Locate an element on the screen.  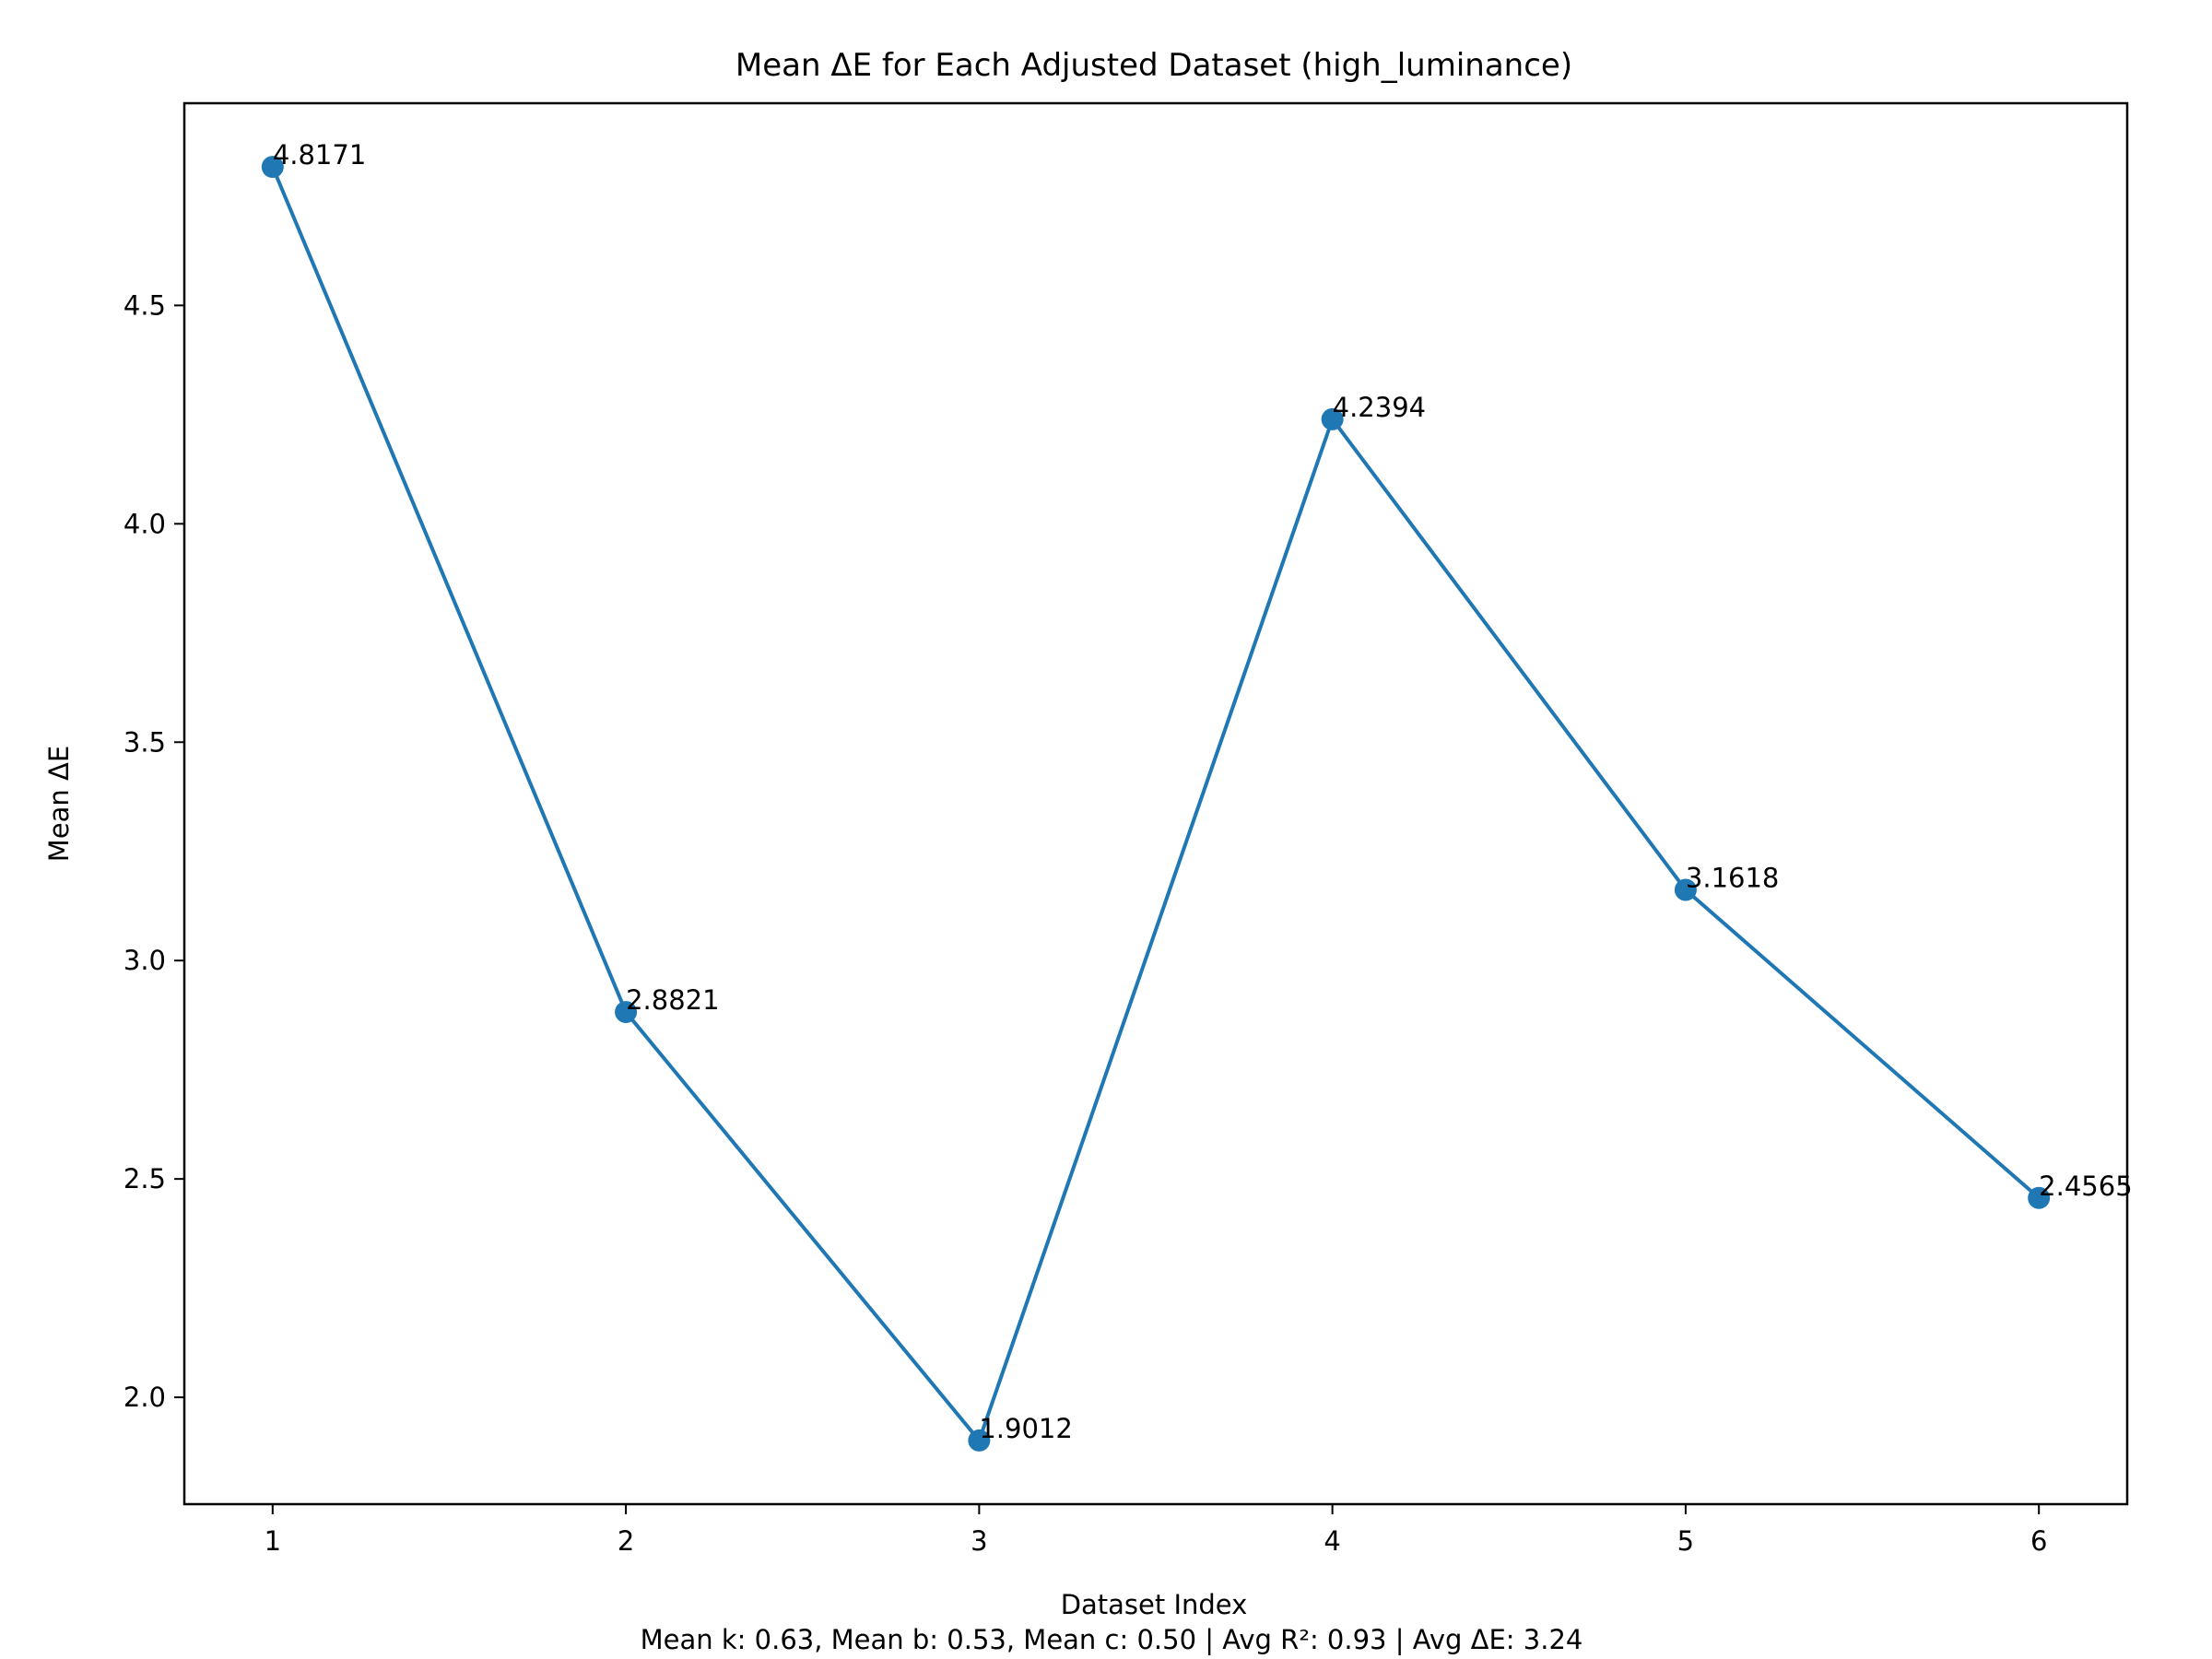
y-tick-label: 4.5 is located at coordinates (145, 305).